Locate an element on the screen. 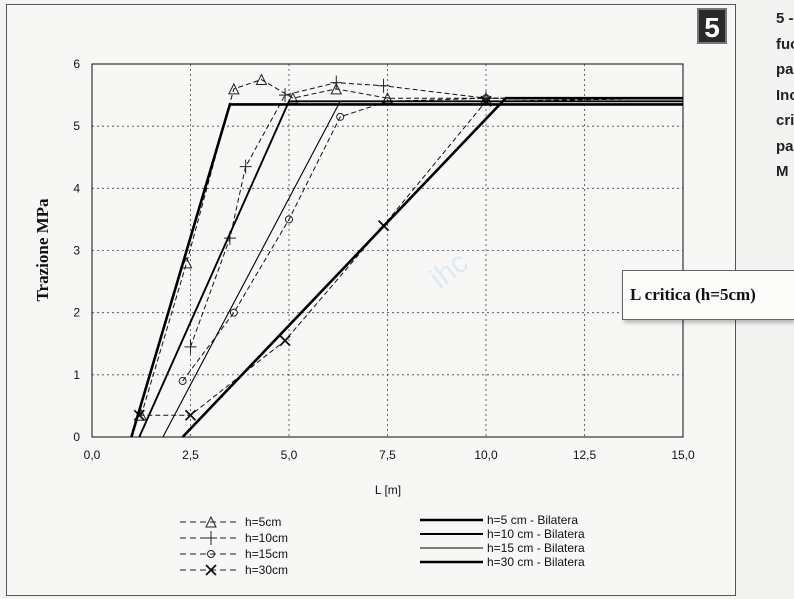 This screenshot has width=794, height=599. x-tick-label: 7,5 is located at coordinates (387, 455).